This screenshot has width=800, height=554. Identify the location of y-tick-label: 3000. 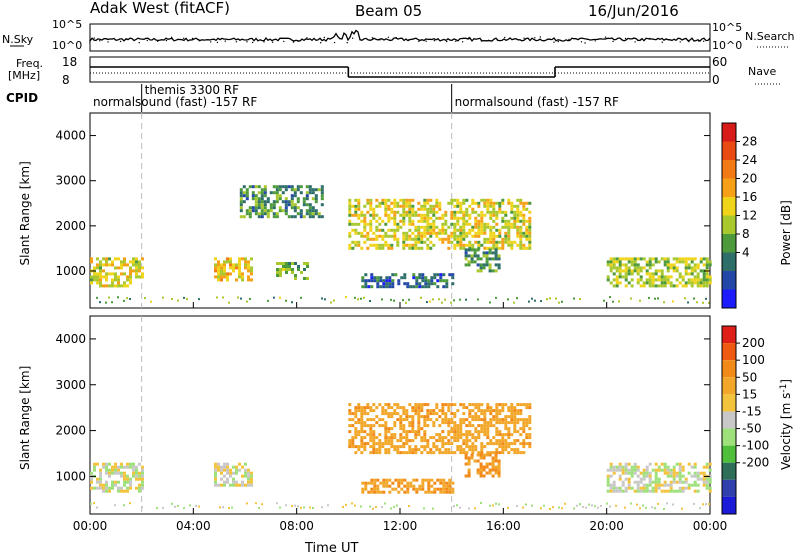
(70, 181).